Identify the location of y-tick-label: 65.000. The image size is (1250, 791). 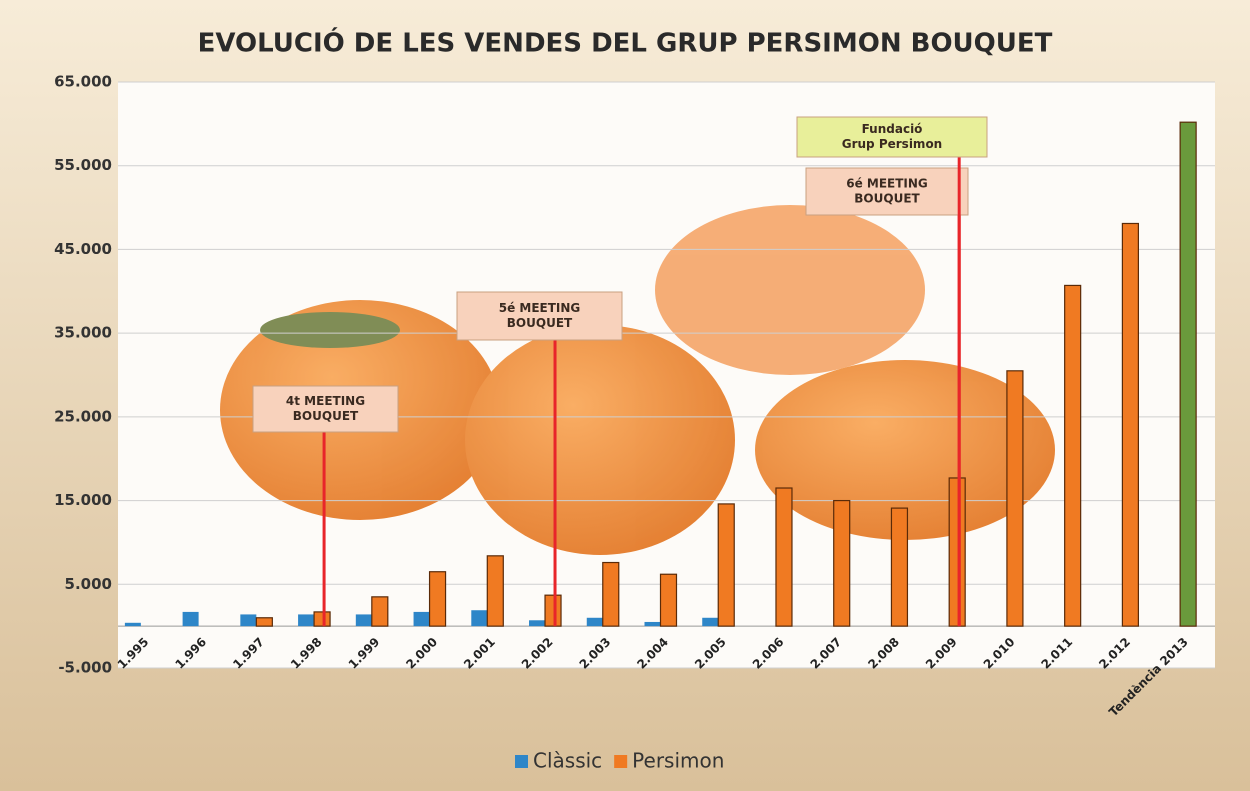
(83, 82).